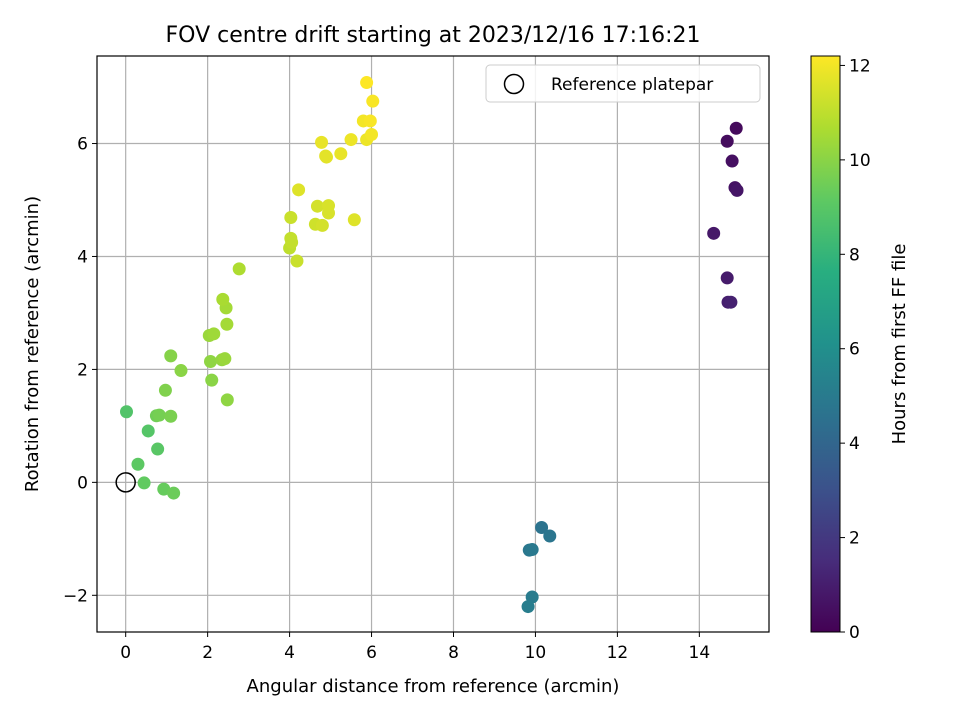 The width and height of the screenshot is (960, 720). Describe the element at coordinates (82, 145) in the screenshot. I see `y-tick-label: 6` at that location.